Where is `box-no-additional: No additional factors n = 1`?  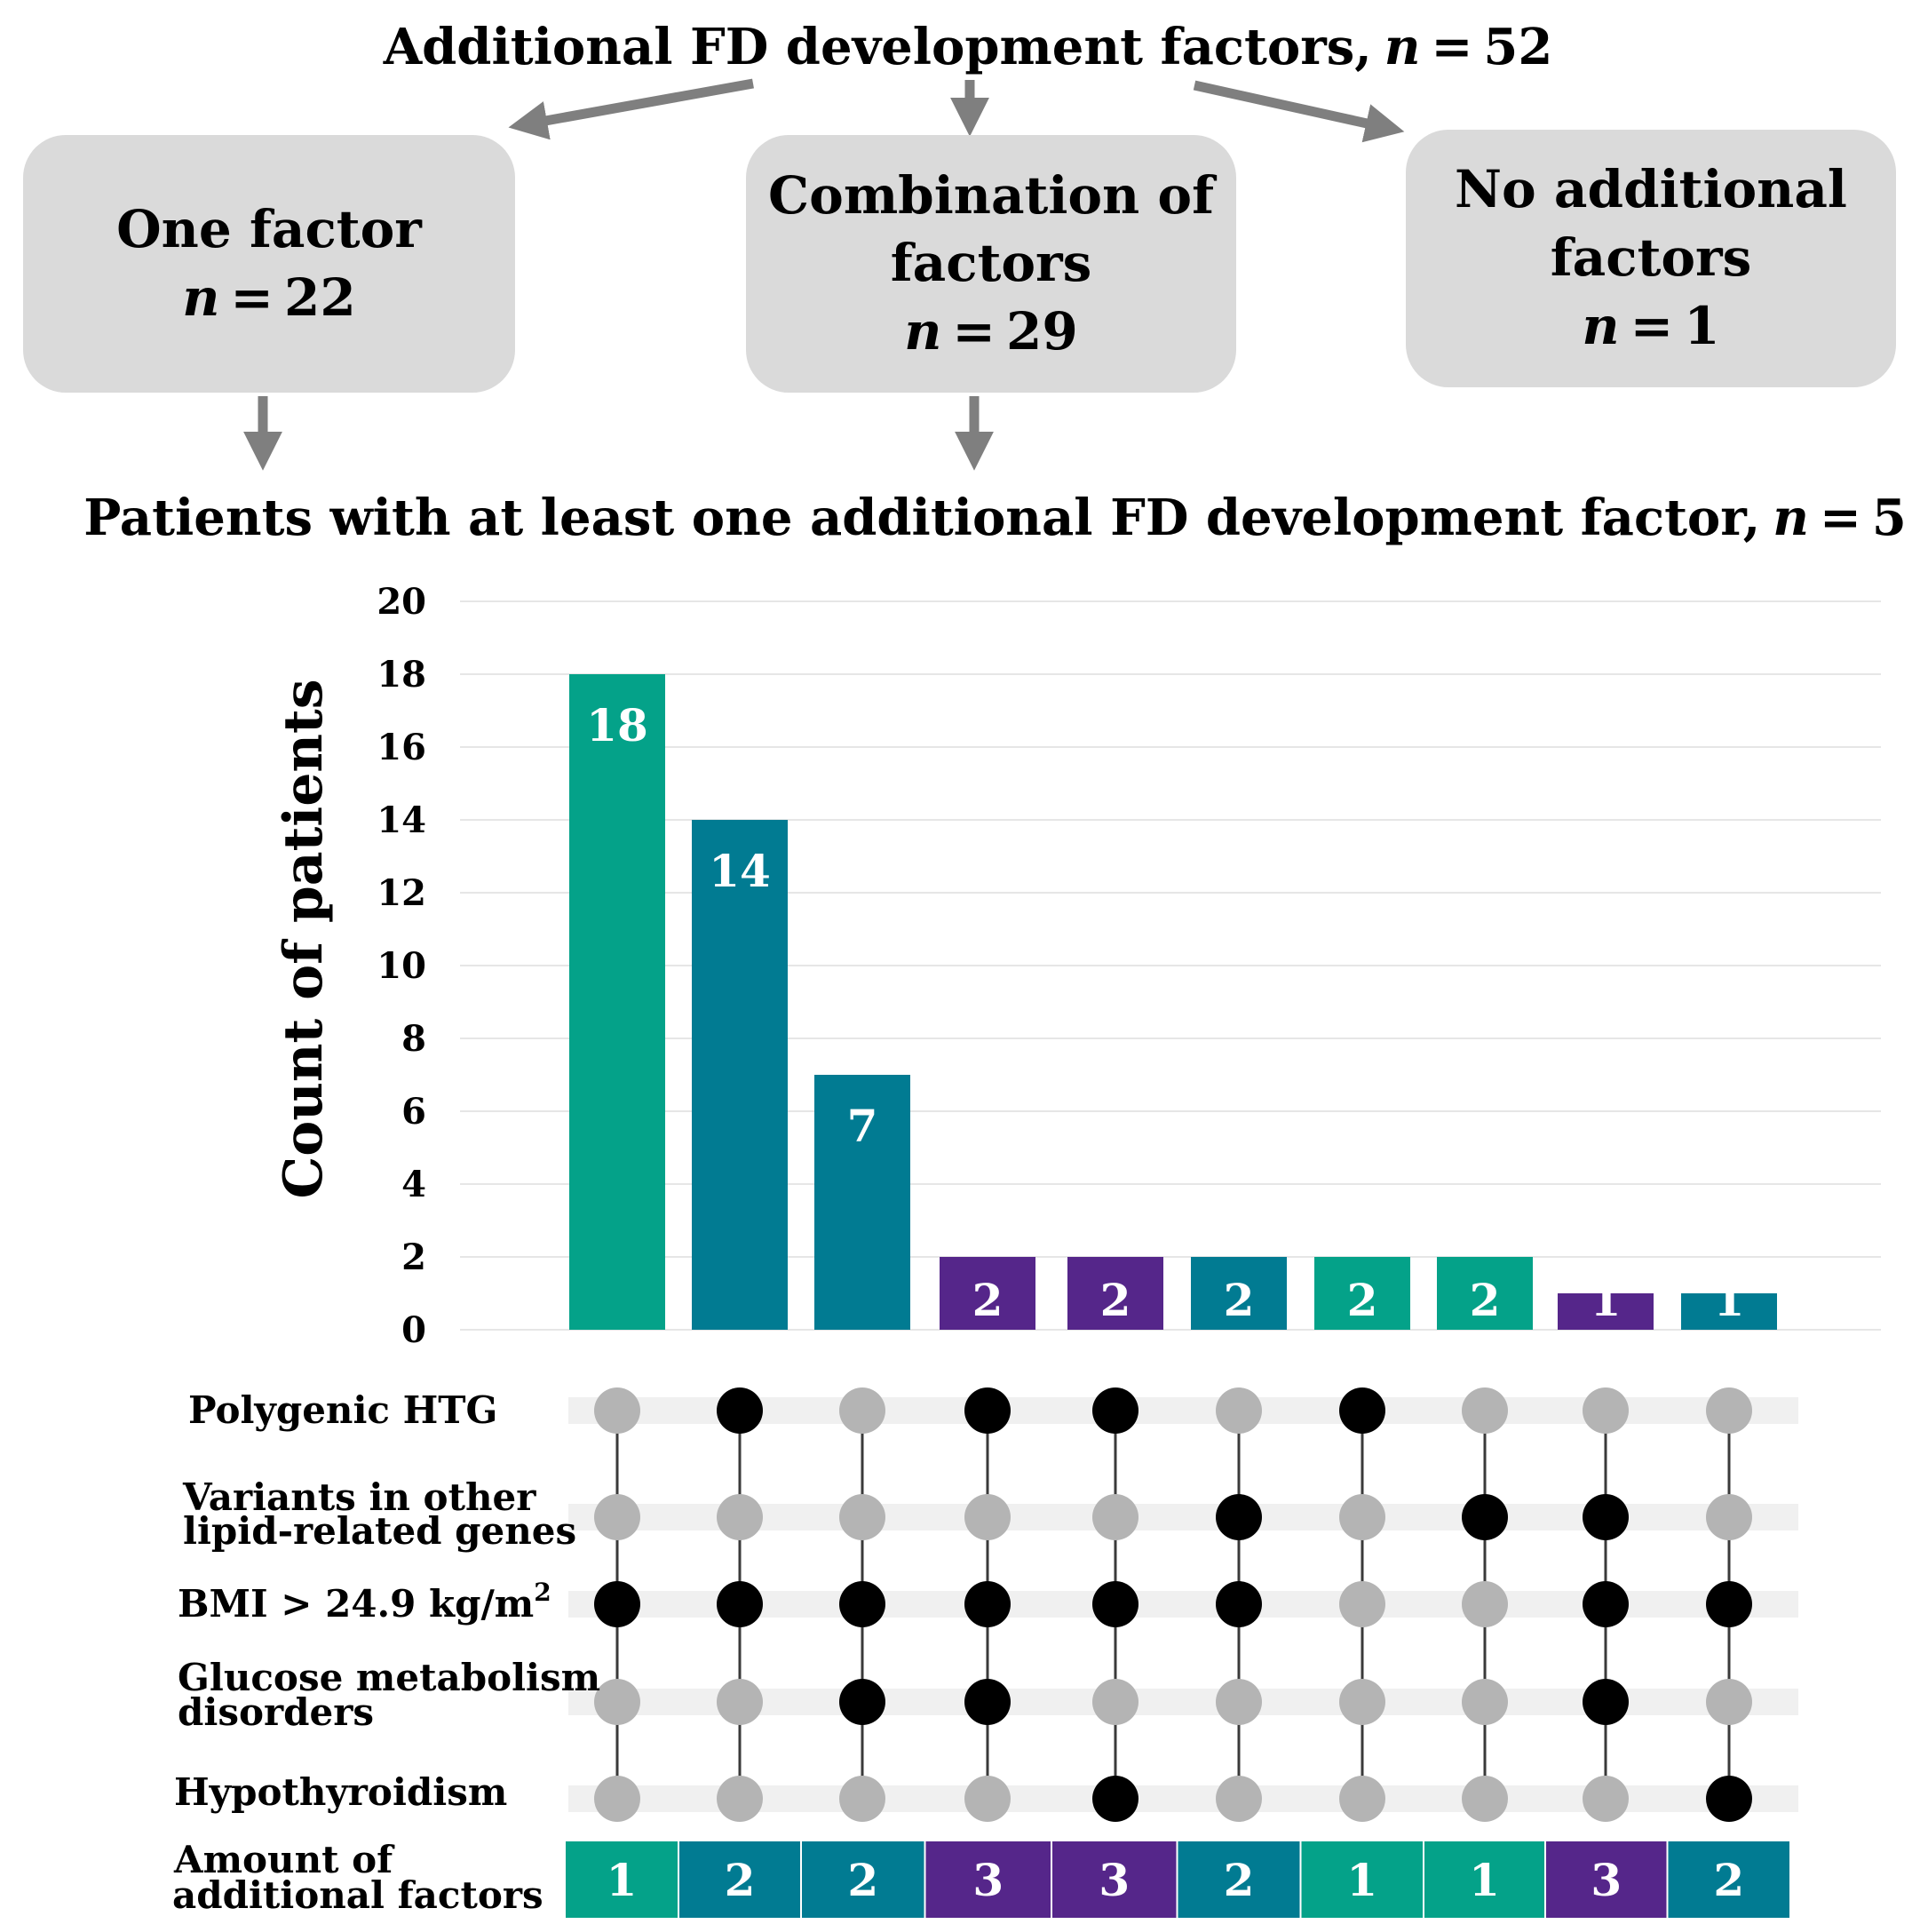
box-no-additional: No additional factors n = 1 is located at coordinates (1651, 258).